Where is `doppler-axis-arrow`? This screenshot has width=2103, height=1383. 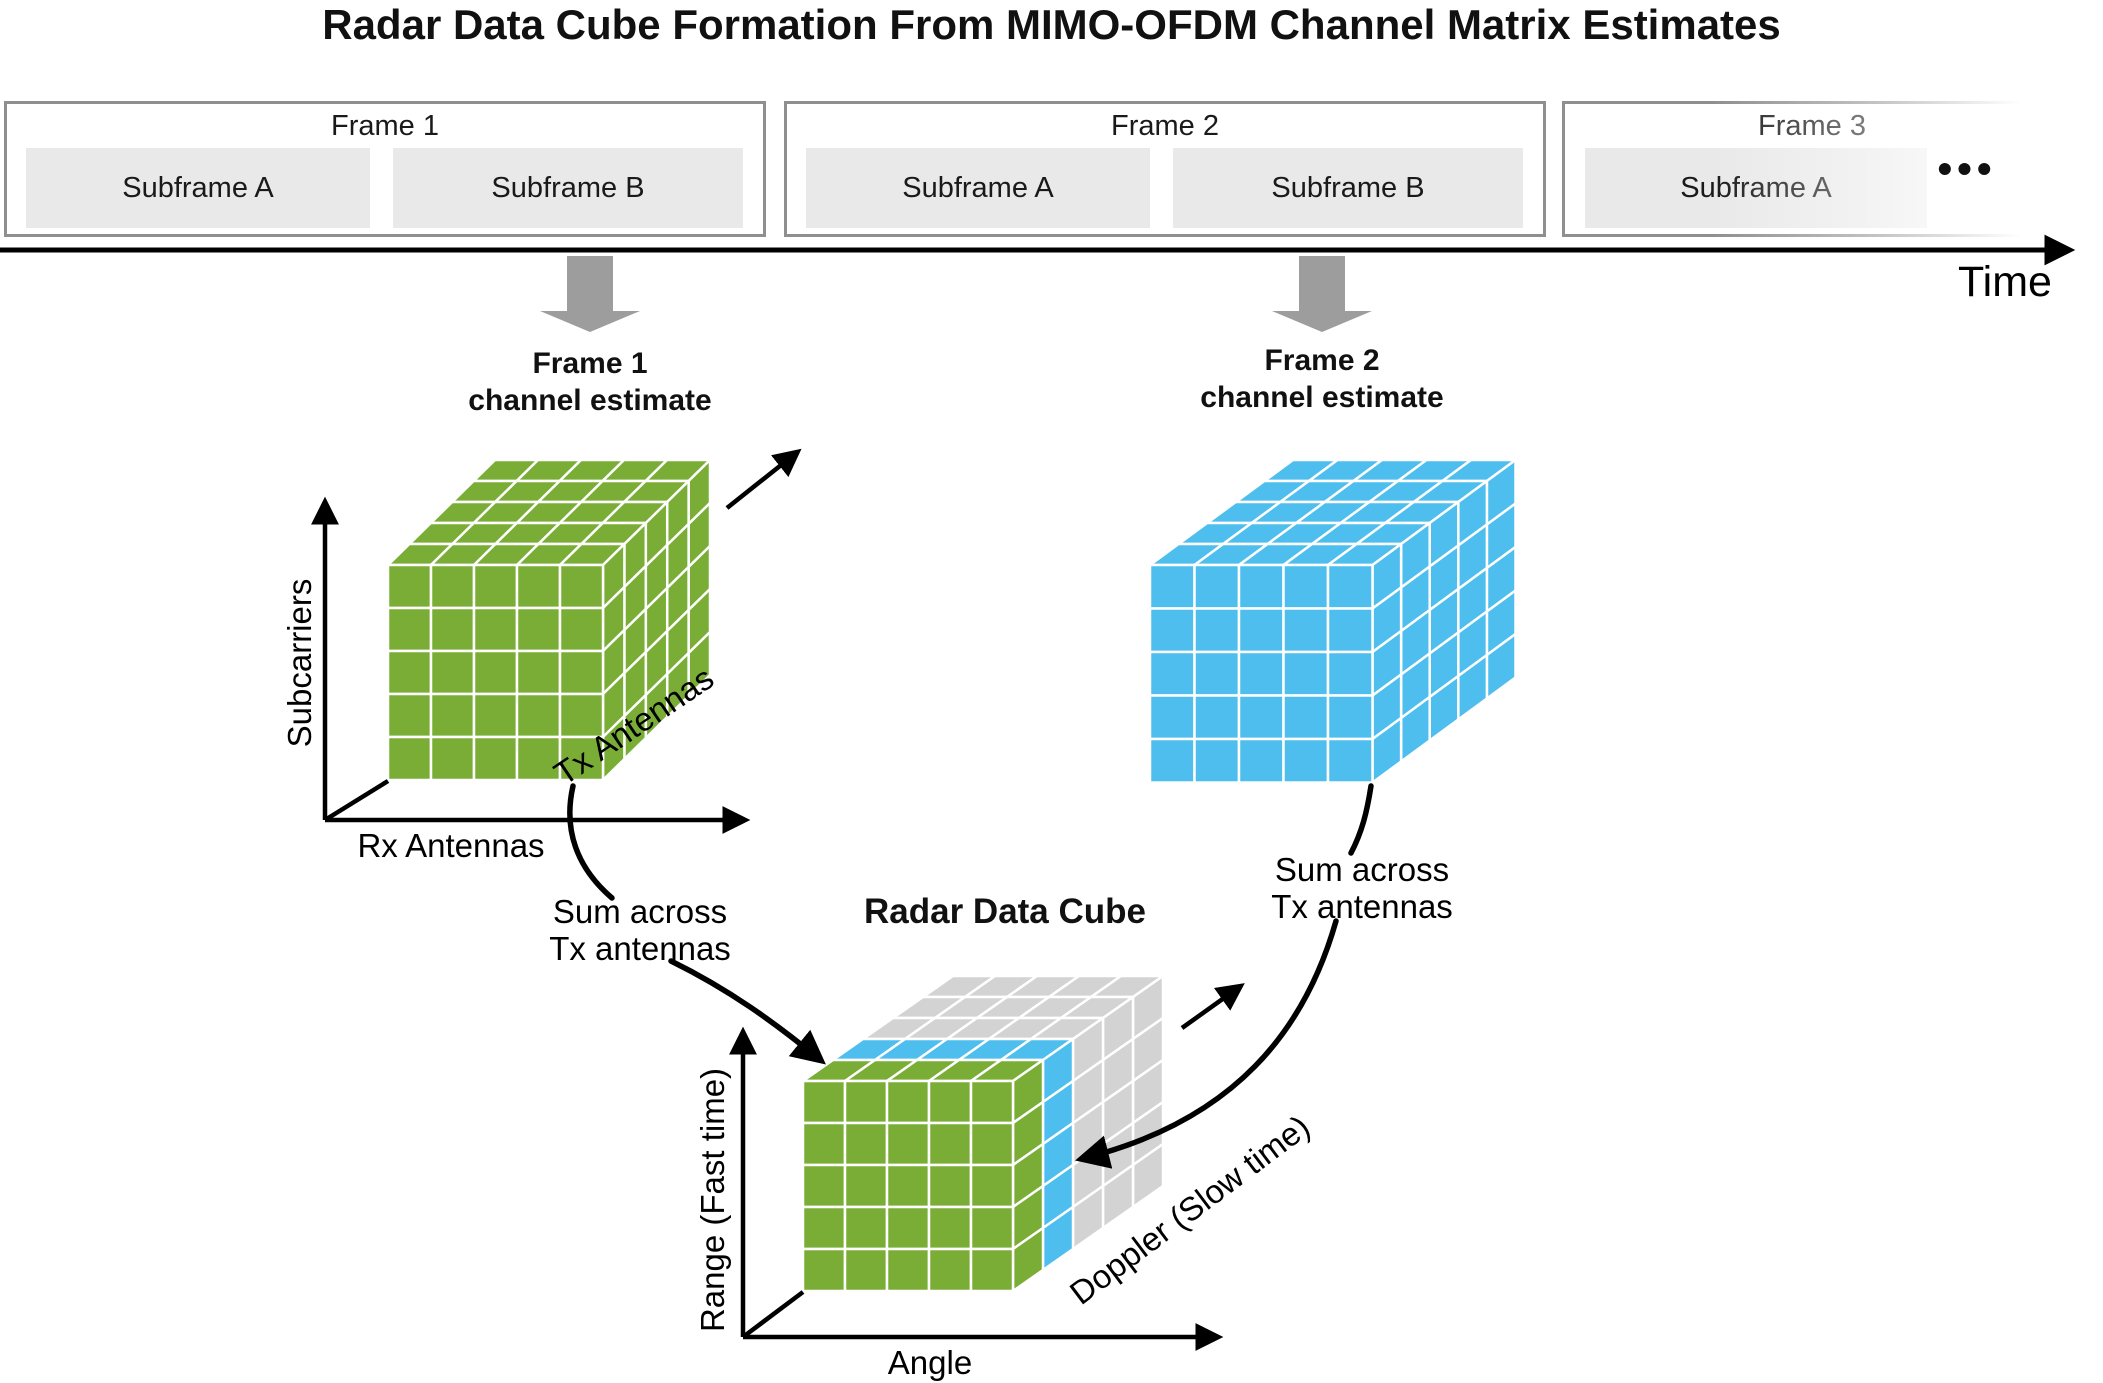
doppler-axis-arrow is located at coordinates (1212, 1006).